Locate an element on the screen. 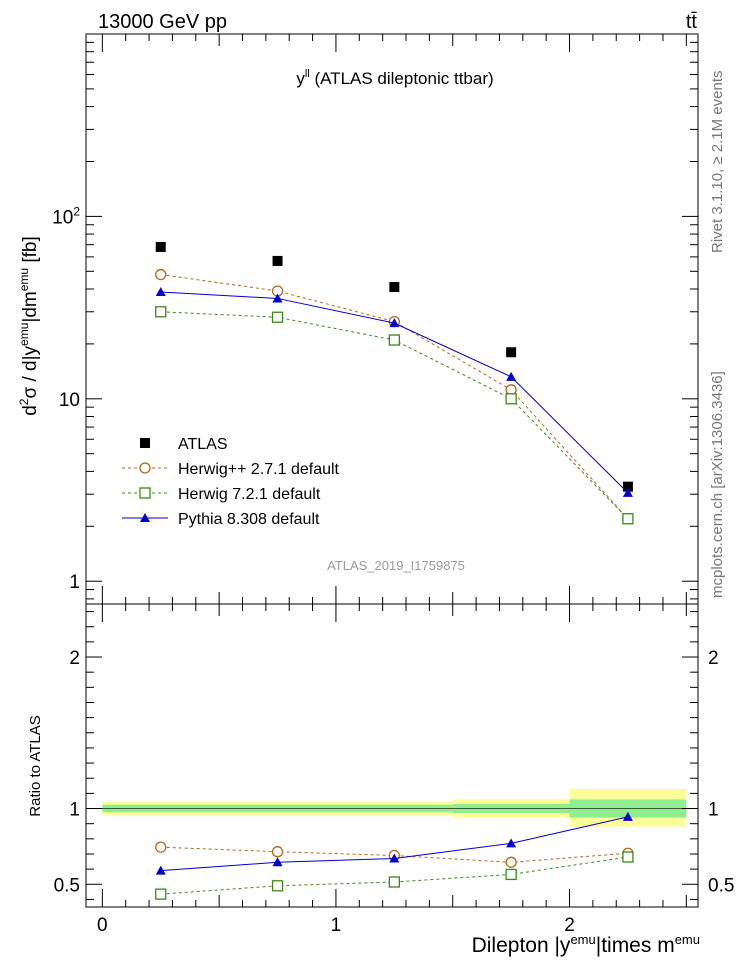 The height and width of the screenshot is (972, 746). main-y-axis-label: d2σ / d|yemu|dmemu [fb] is located at coordinates (29, 326).